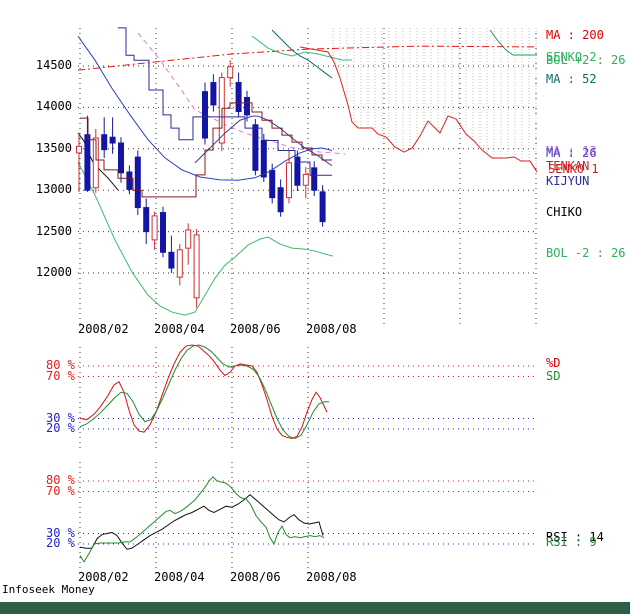  I want to click on rsi14-label: RSI : 14, so click(575, 537).